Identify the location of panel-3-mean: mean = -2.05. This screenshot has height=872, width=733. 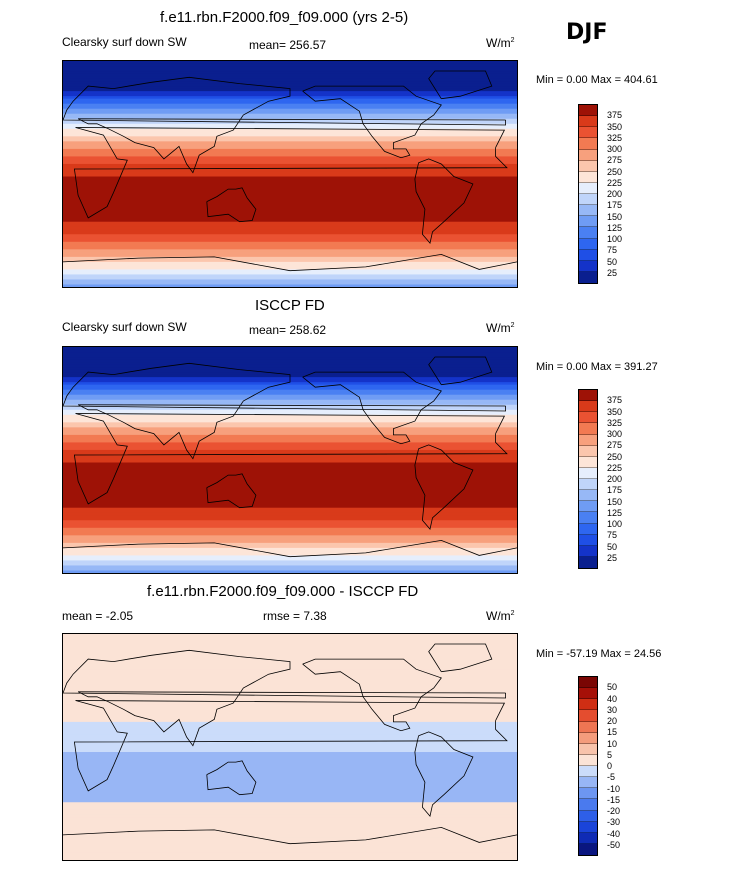
(98, 616).